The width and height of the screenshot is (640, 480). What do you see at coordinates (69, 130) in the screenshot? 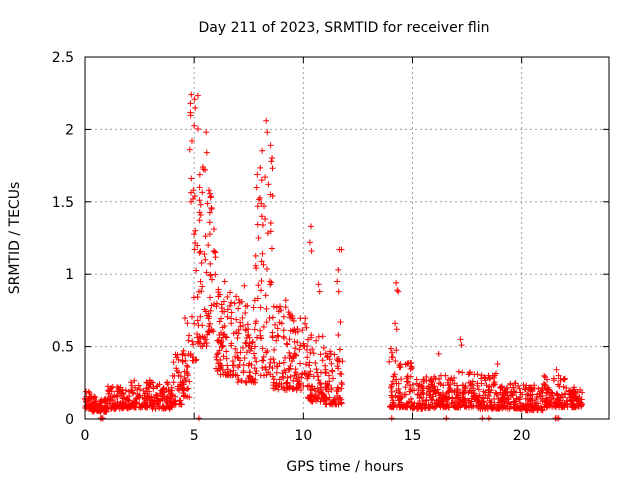
I see `y-tick-label: 2` at bounding box center [69, 130].